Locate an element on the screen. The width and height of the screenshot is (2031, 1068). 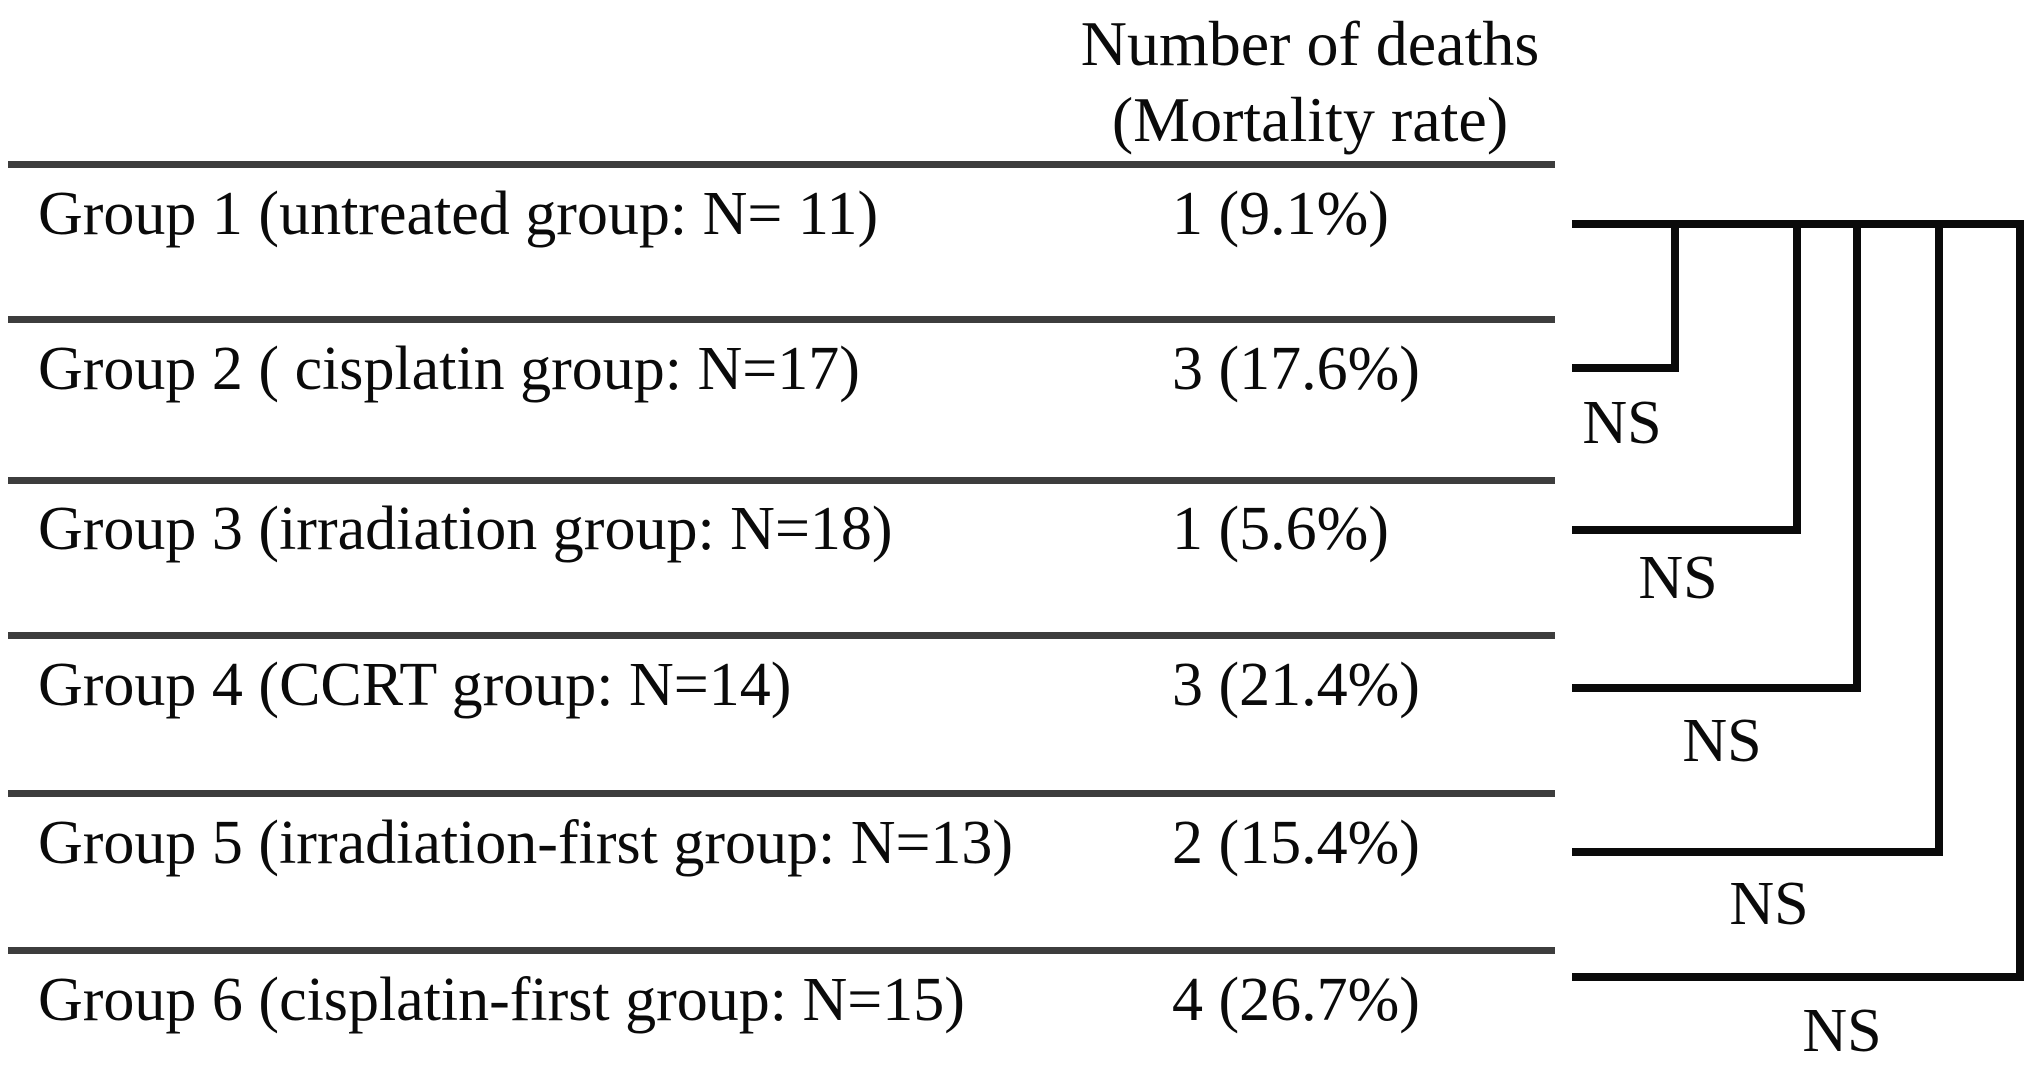
ns-label-g1-vs-g5: NS is located at coordinates (1769, 904).